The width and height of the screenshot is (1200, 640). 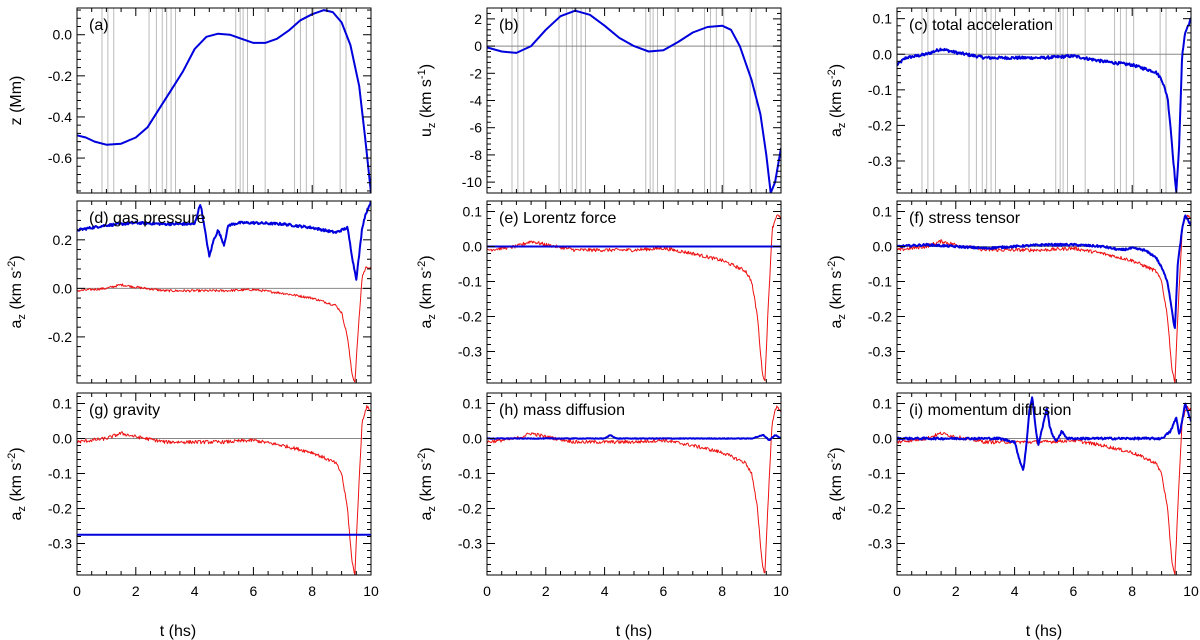 What do you see at coordinates (883, 439) in the screenshot?
I see `y-tick-label-i: 0.0` at bounding box center [883, 439].